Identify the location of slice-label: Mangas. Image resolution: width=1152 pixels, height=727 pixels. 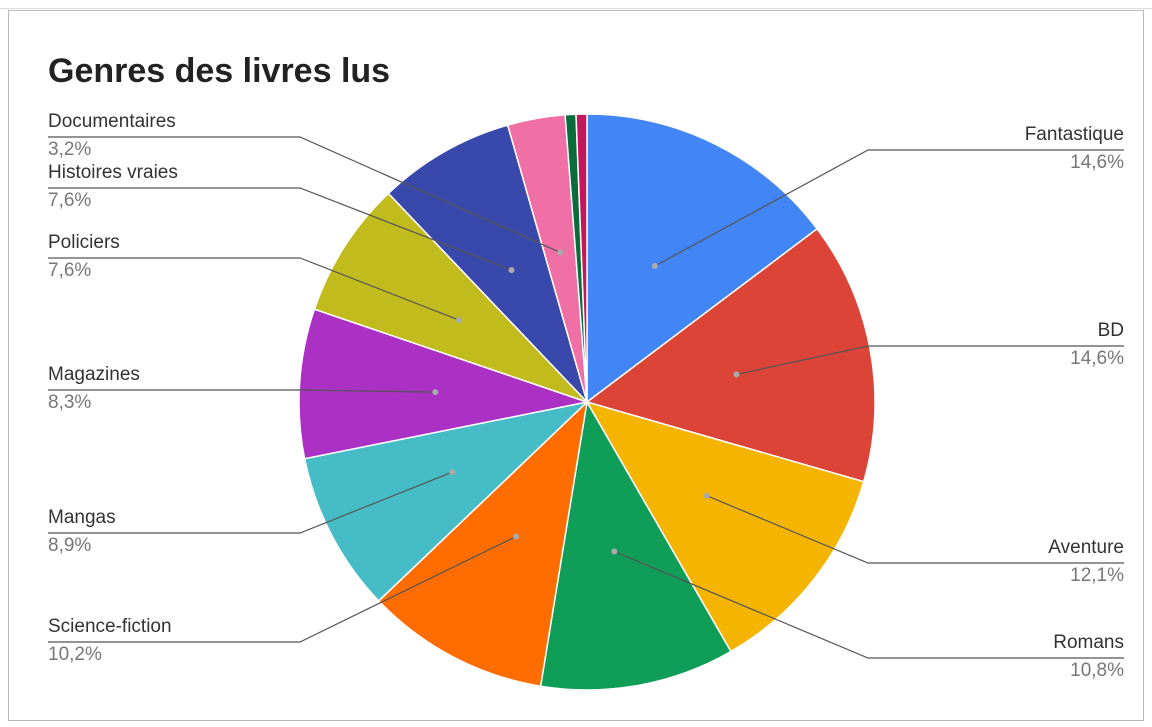
(82, 517).